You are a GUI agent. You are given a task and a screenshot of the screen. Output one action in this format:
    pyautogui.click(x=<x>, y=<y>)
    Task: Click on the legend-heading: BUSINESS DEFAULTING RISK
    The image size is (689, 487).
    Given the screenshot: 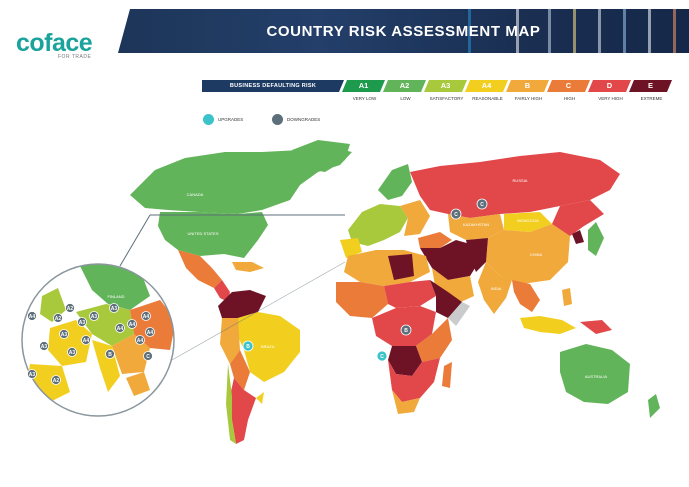 What is the action you would take?
    pyautogui.click(x=273, y=86)
    